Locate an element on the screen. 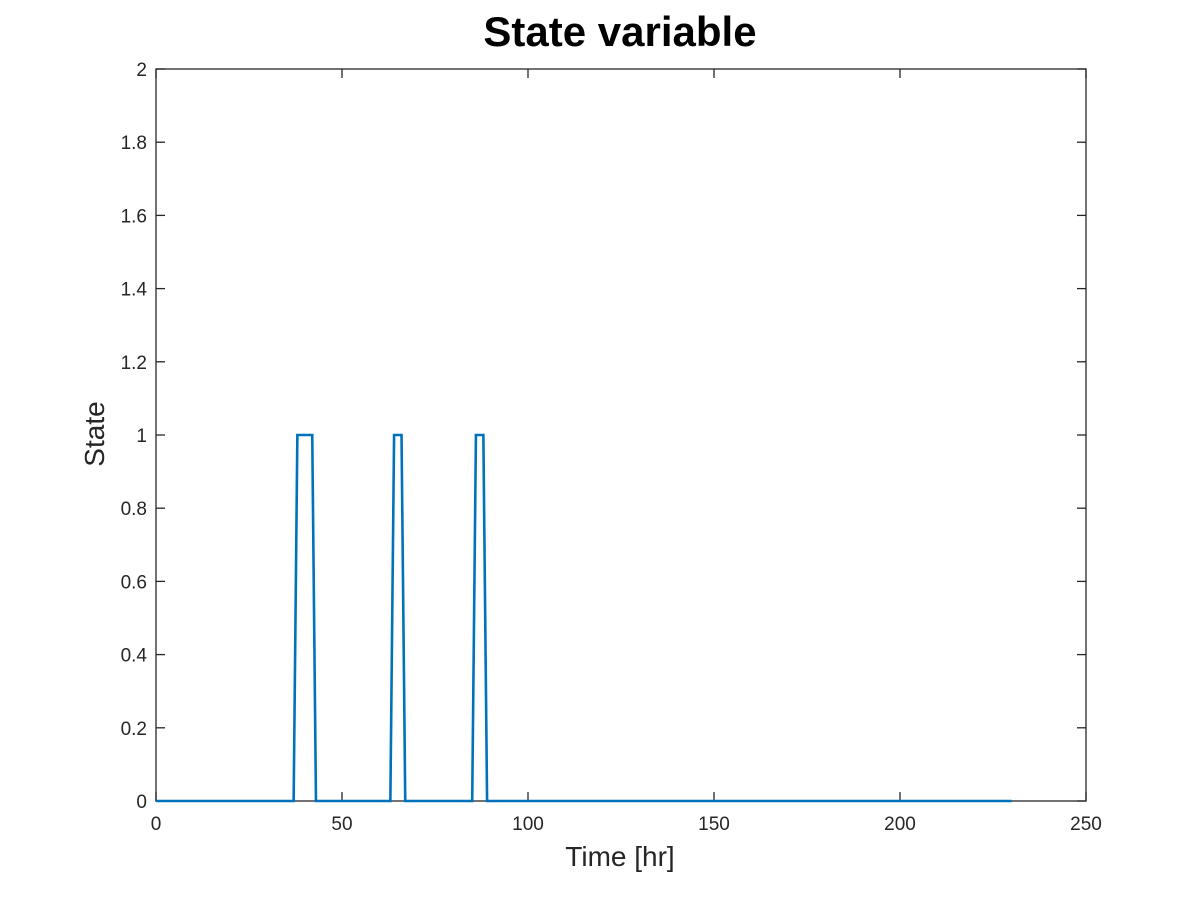 Image resolution: width=1200 pixels, height=900 pixels. x-tick-label: 0 is located at coordinates (156, 824).